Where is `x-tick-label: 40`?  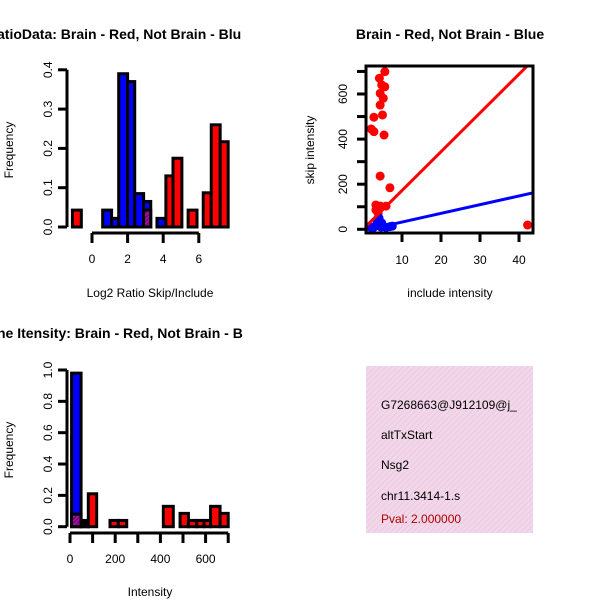
x-tick-label: 40 is located at coordinates (519, 260).